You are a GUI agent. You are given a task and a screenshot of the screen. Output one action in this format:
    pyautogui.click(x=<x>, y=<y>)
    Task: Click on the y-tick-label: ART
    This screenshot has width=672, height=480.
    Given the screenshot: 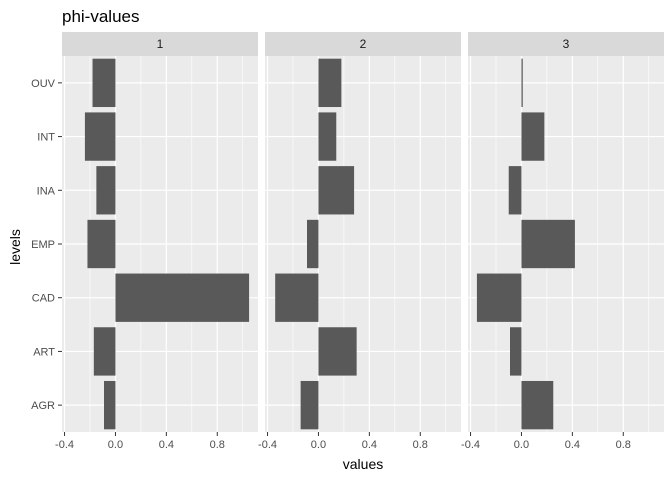 What is the action you would take?
    pyautogui.click(x=44, y=352)
    